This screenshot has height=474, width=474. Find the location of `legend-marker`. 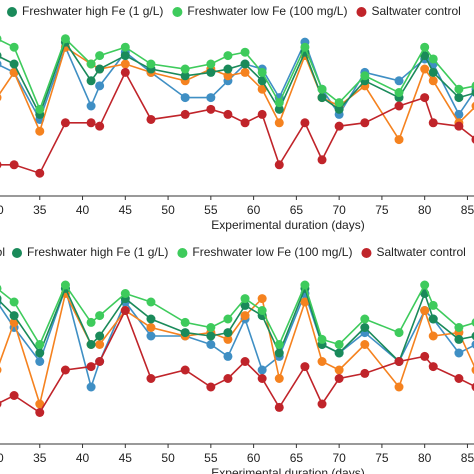

legend-marker is located at coordinates (177, 12).